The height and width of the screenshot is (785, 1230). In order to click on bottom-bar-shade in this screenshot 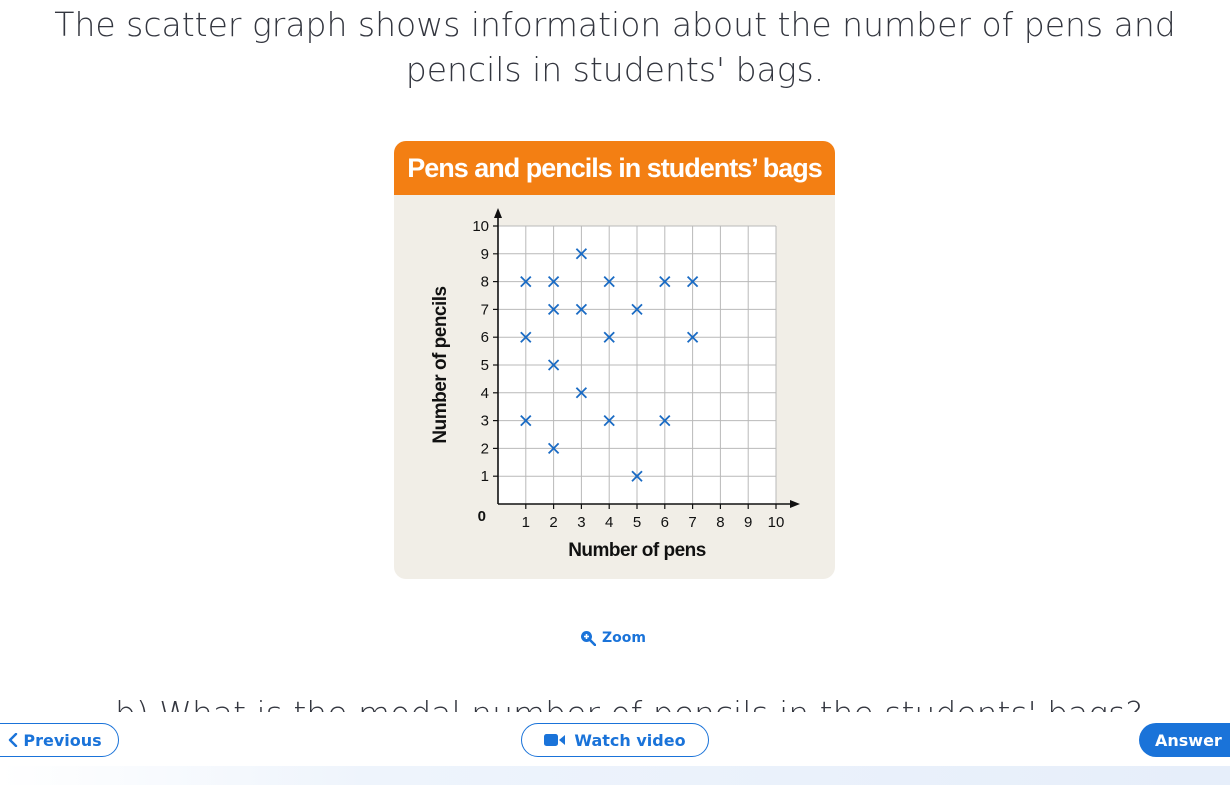, I will do `click(615, 775)`.